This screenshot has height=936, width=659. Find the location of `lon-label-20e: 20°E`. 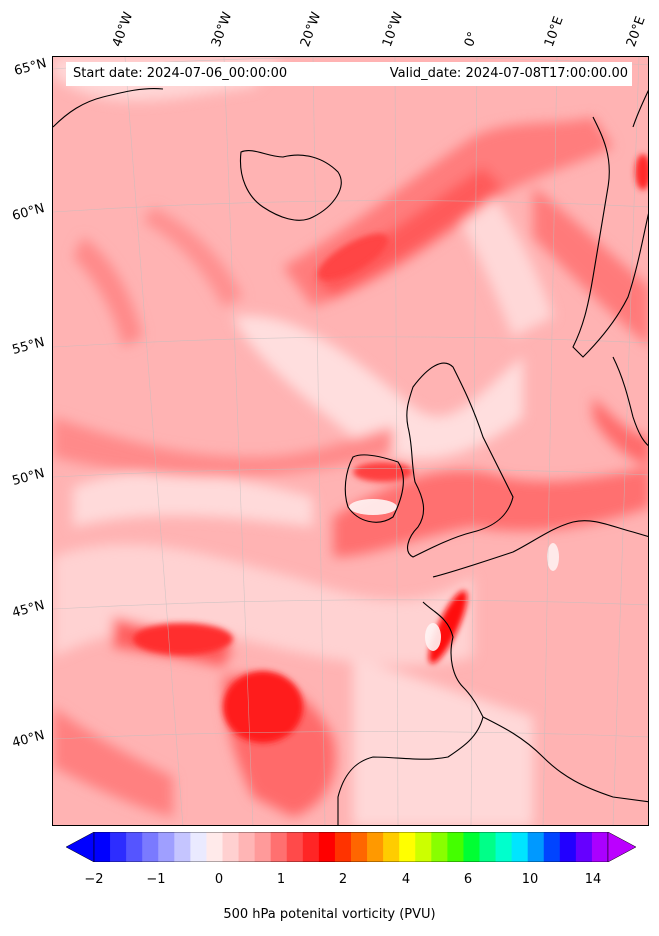

lon-label-20e: 20°E is located at coordinates (636, 32).